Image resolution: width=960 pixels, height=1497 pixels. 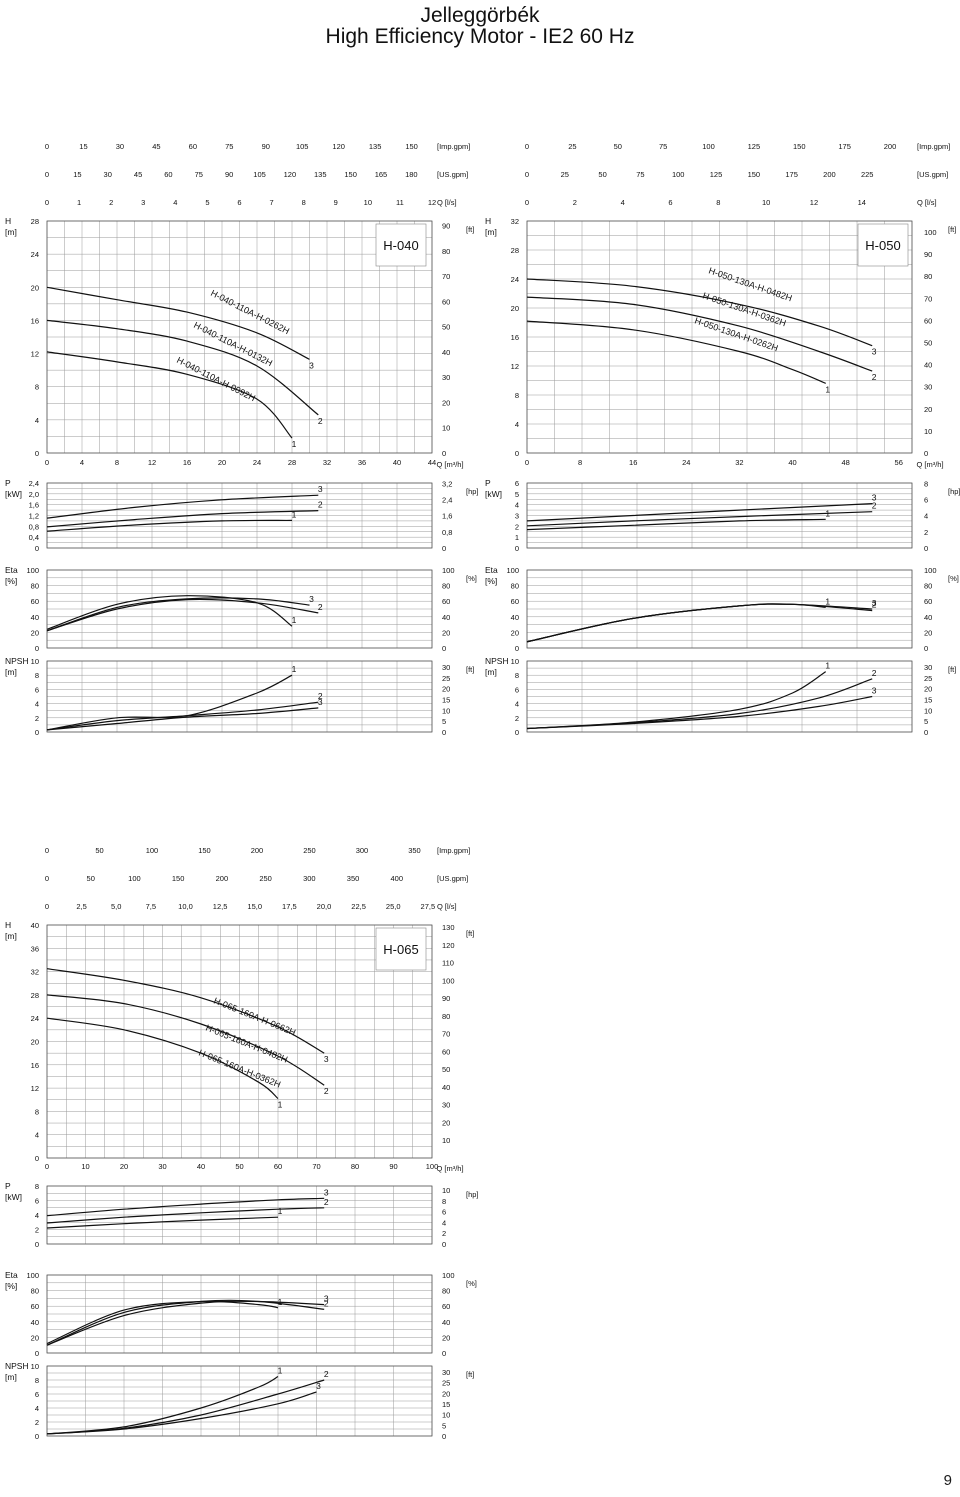 What do you see at coordinates (37, 1394) in the screenshot?
I see `left-axis-tick: 6` at bounding box center [37, 1394].